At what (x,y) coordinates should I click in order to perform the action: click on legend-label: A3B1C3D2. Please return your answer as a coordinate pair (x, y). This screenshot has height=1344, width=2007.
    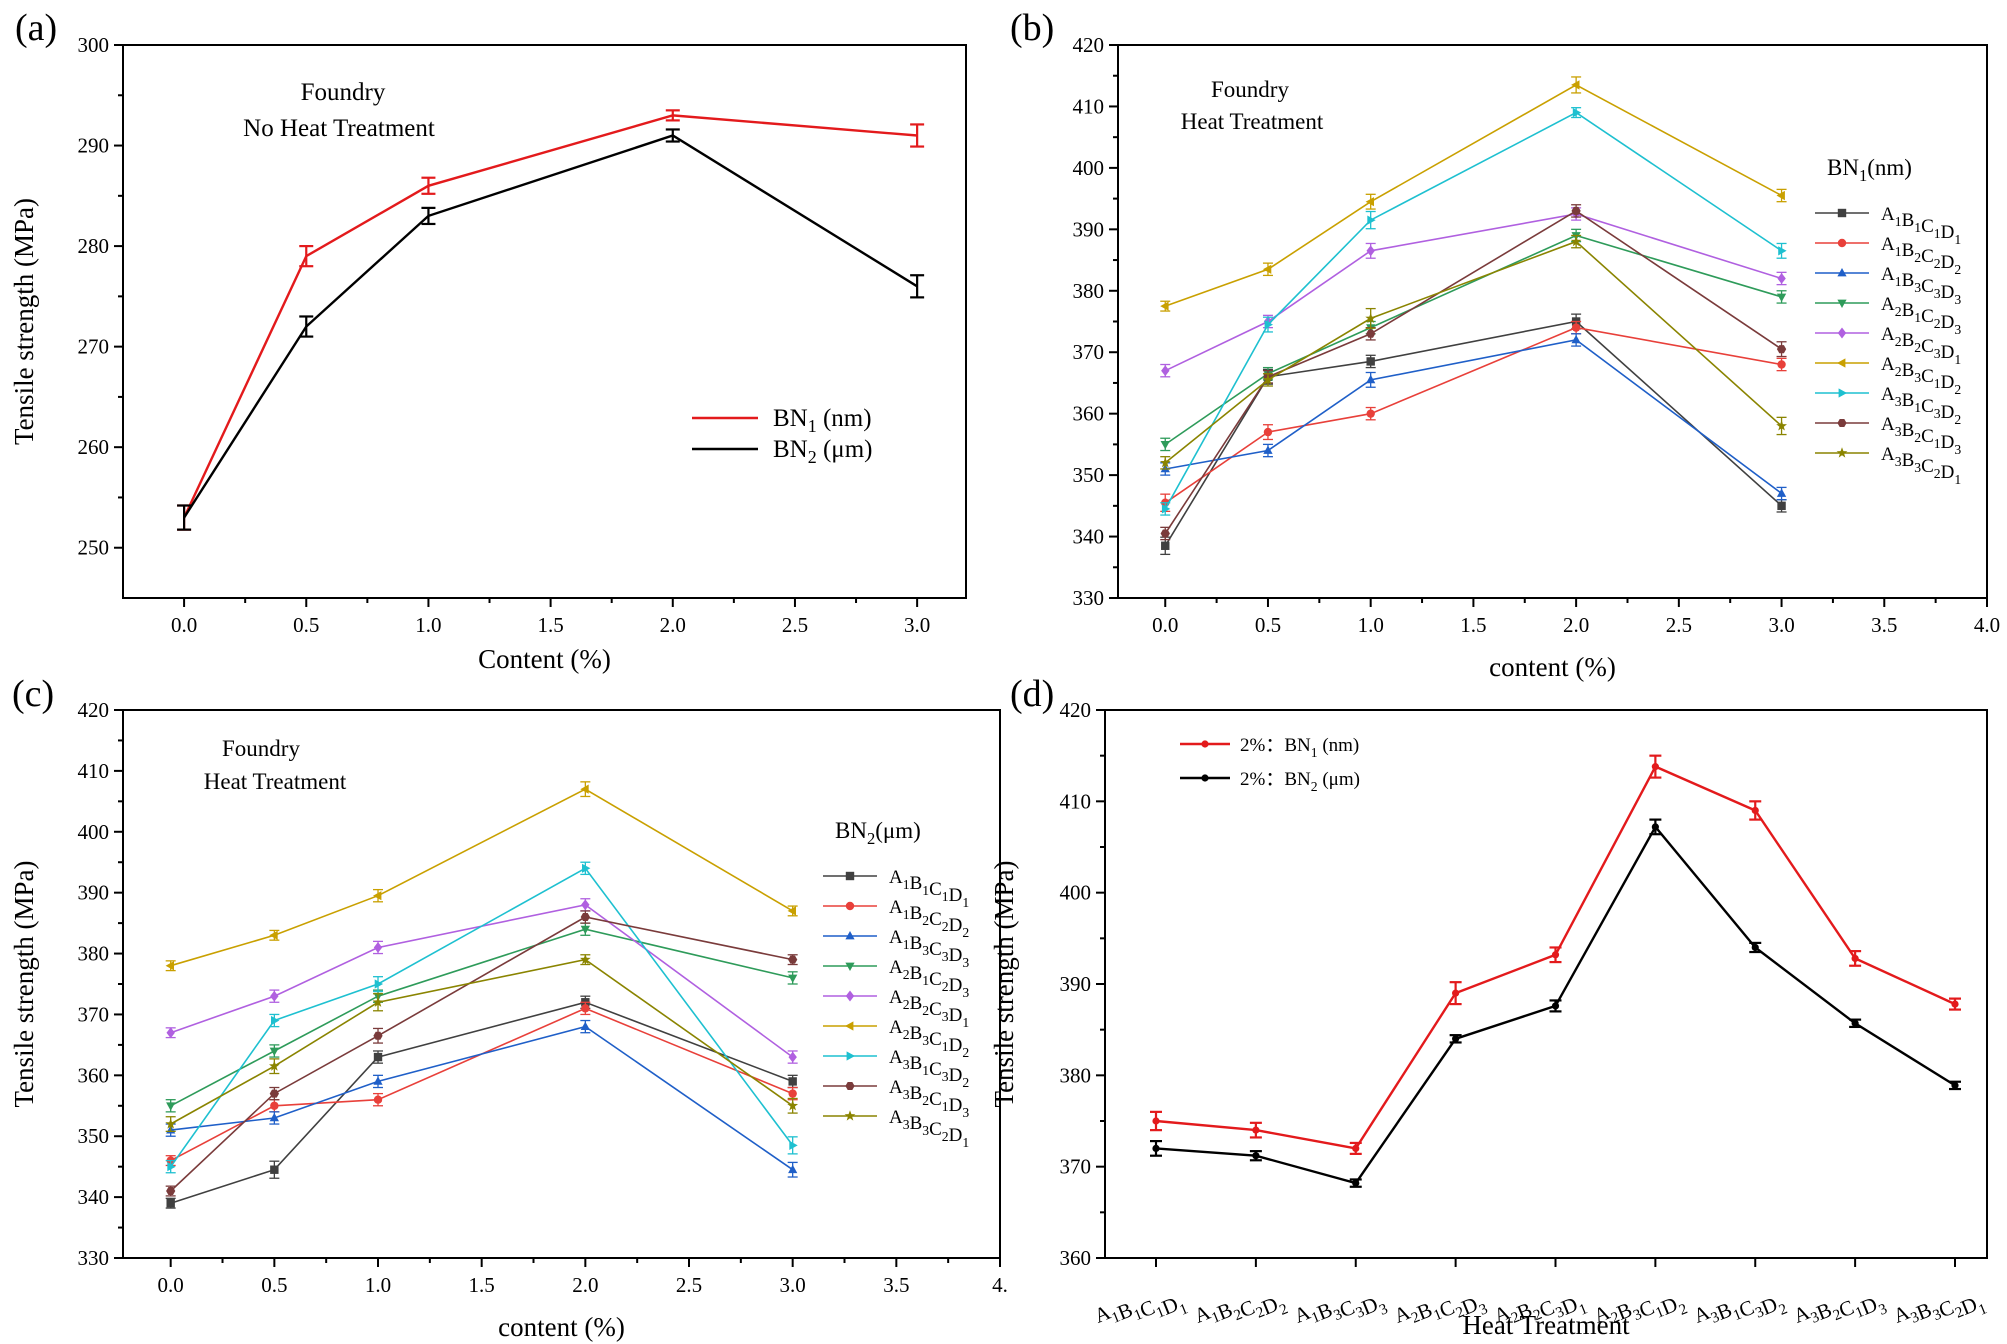
    Looking at the image, I should click on (929, 1068).